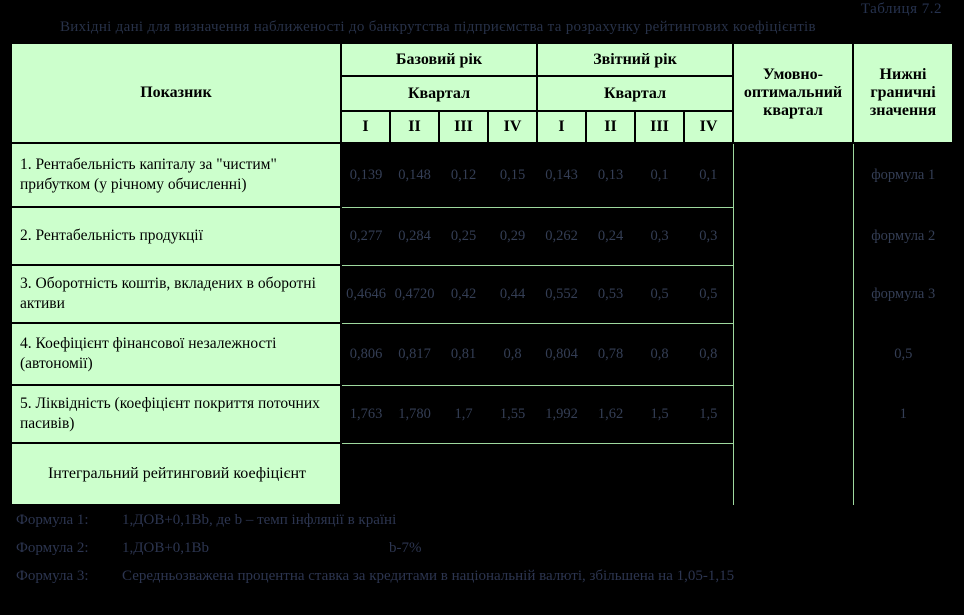  I want to click on table-caption-number: Таблиця 7.2, so click(901, 9).